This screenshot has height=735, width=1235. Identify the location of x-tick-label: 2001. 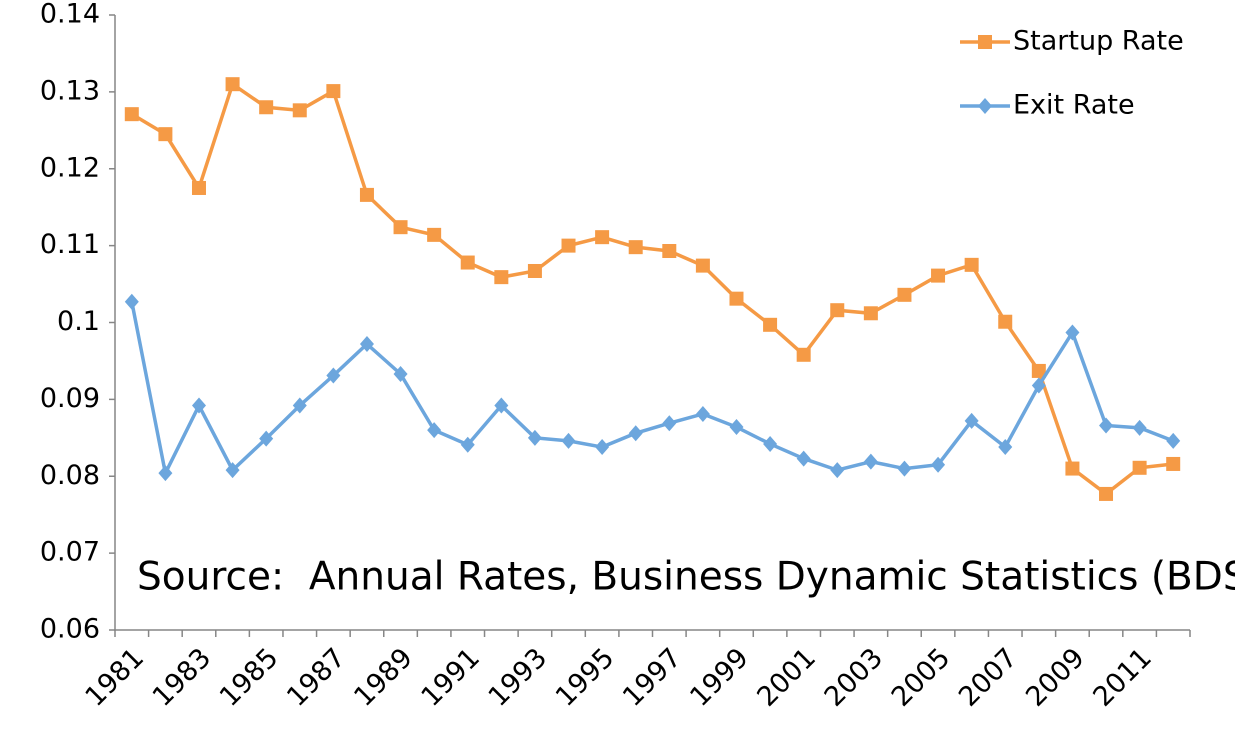
(786, 677).